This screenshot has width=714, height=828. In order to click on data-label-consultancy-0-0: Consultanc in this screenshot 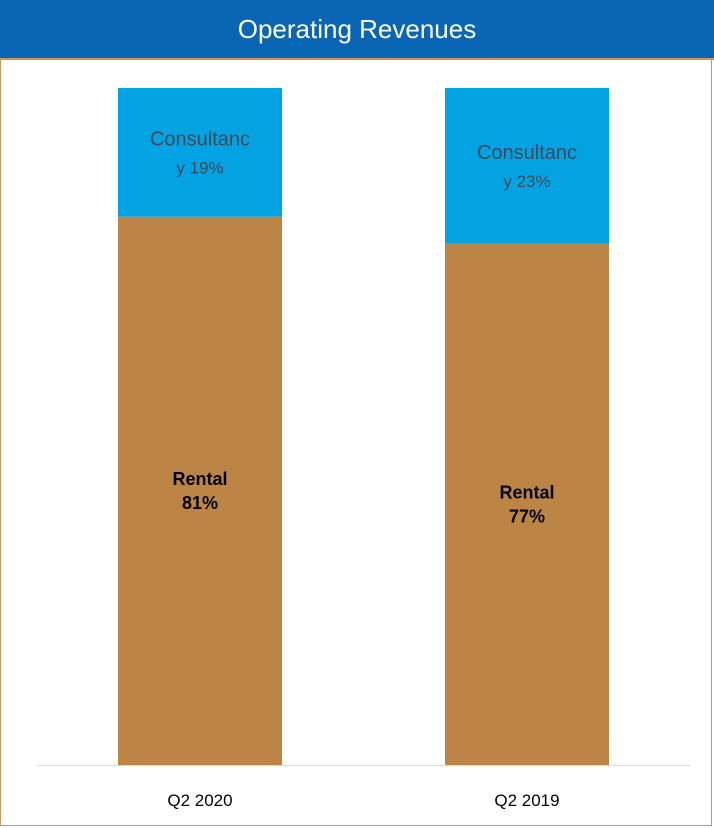, I will do `click(200, 139)`.